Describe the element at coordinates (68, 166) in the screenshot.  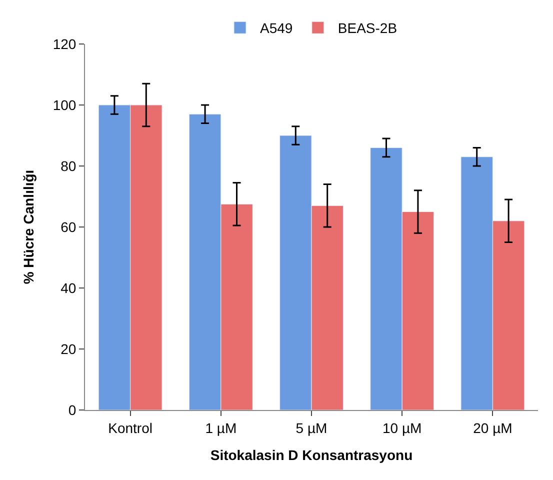
I see `y-tick-label: 80` at that location.